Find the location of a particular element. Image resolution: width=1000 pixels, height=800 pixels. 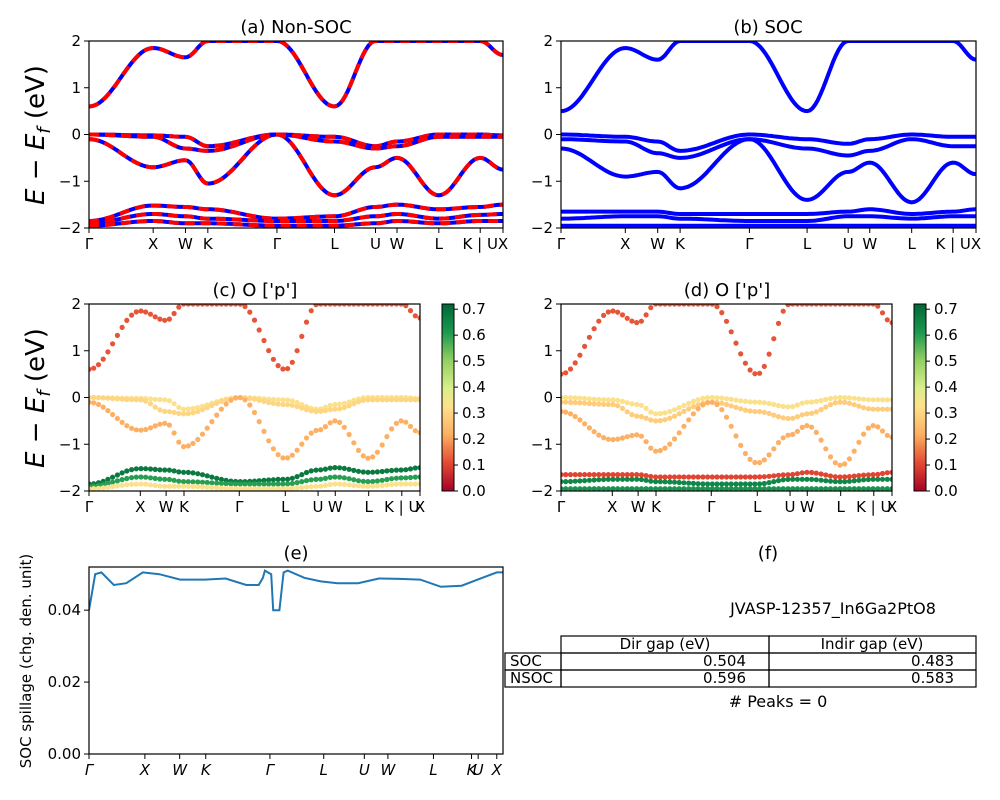

x-tick-label: L is located at coordinates (841, 507).